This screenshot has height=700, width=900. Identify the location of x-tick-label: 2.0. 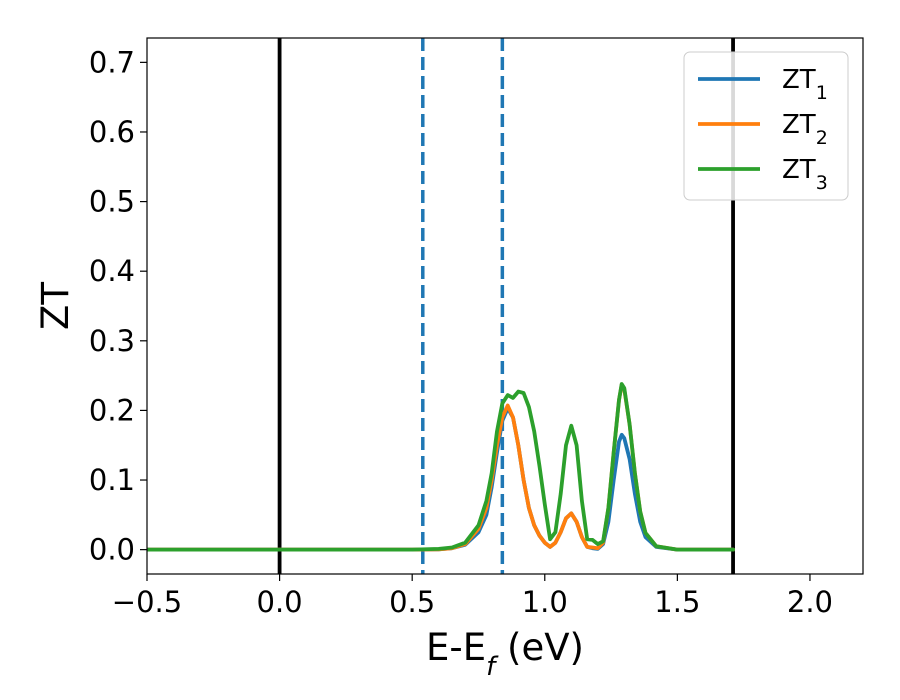
(810, 602).